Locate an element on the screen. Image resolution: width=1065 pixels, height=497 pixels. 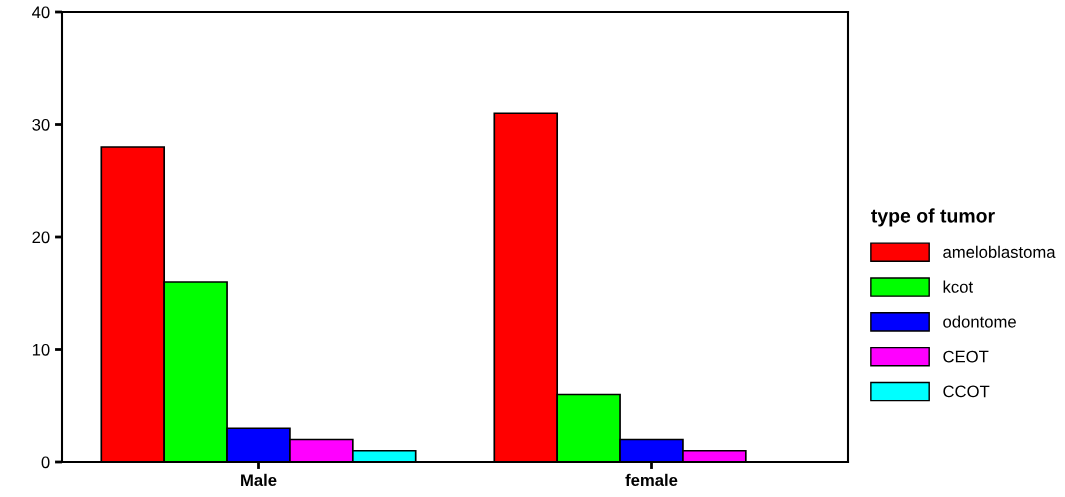
legend-label: CCOT is located at coordinates (966, 391).